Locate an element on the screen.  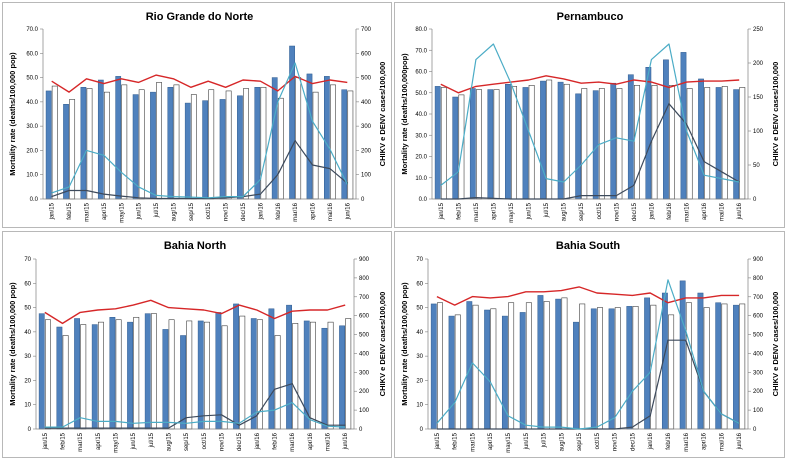
y-tick-label: 20 is located at coordinates (419, 381).